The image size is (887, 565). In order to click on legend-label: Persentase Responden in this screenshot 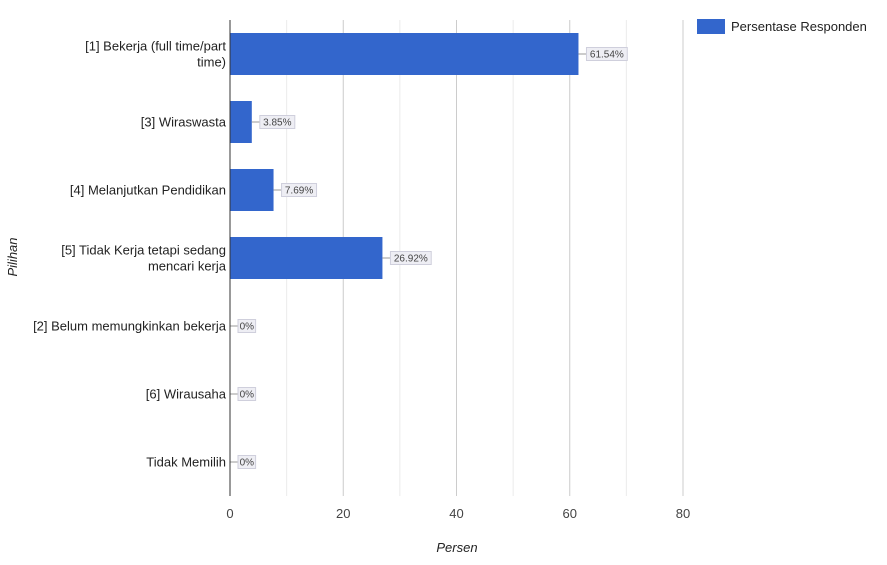, I will do `click(799, 26)`.